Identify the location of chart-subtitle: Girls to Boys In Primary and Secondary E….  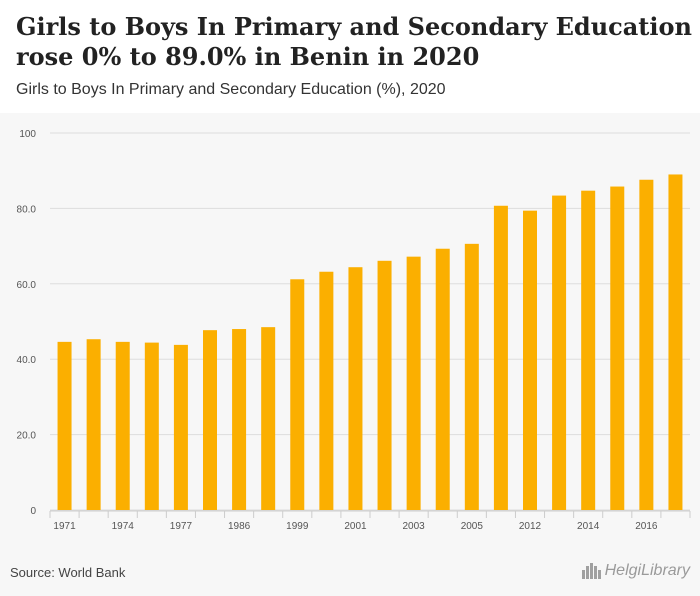
(231, 89).